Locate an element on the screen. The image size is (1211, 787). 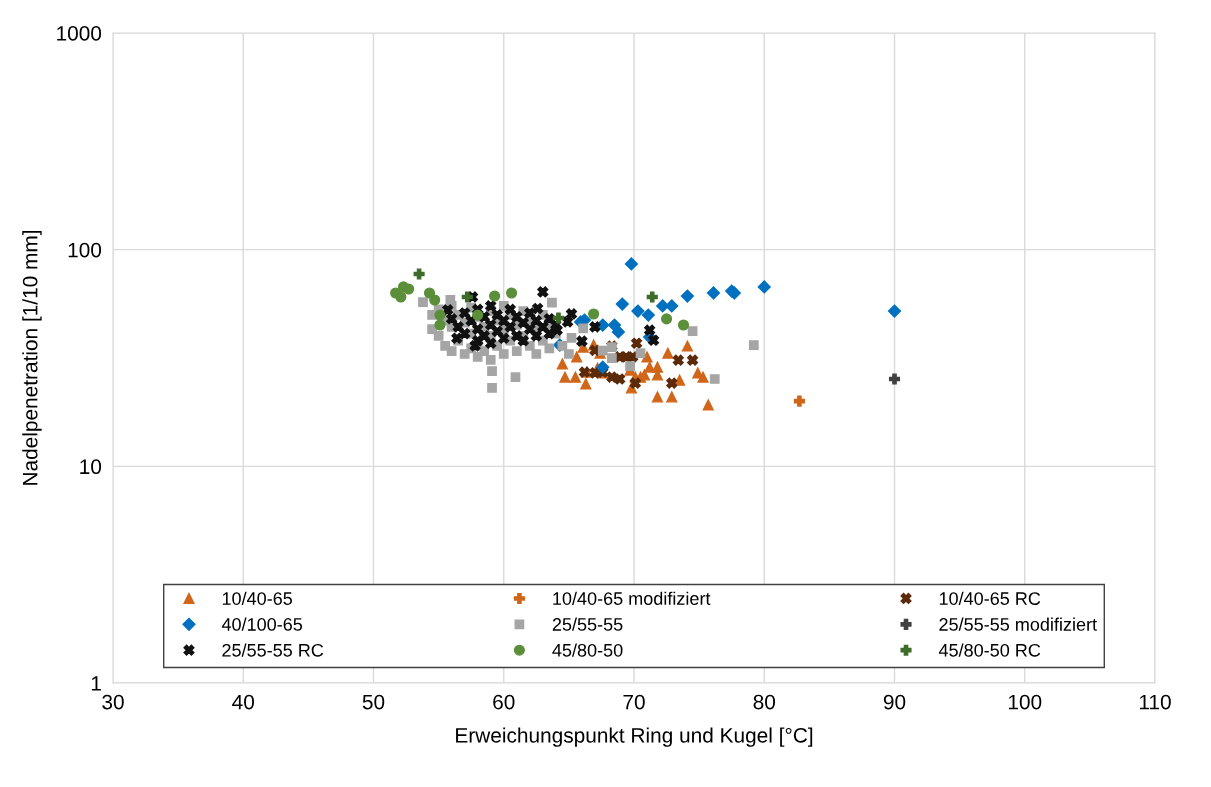
x-tick-label: 60 is located at coordinates (504, 702).